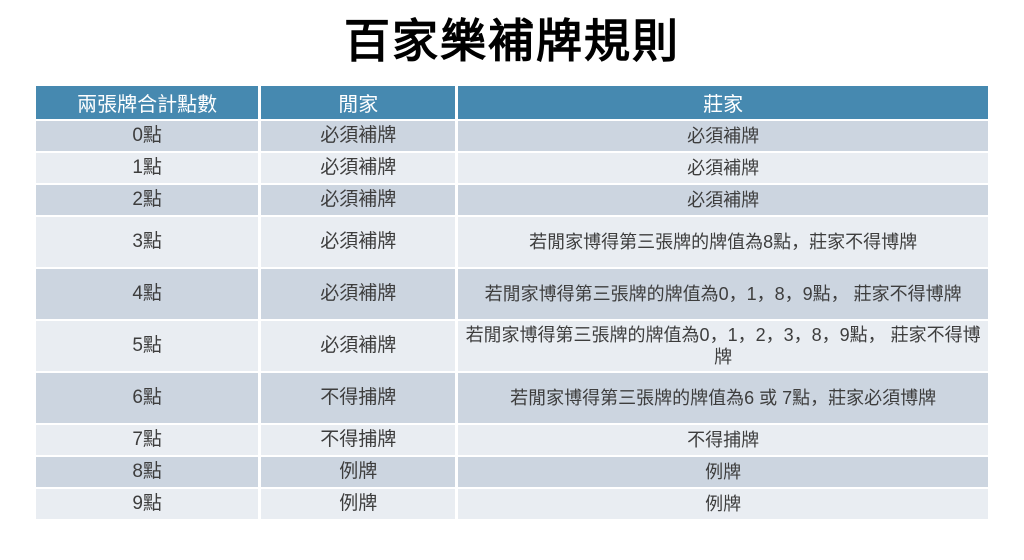 This screenshot has height=560, width=1024. Describe the element at coordinates (147, 102) in the screenshot. I see `header-points: 兩張牌合計點數` at that location.